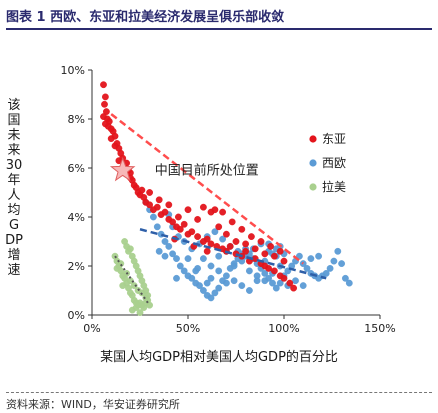 Image resolution: width=438 pixels, height=413 pixels. What do you see at coordinates (145, 17) in the screenshot?
I see `figure-title: 图表 1 西欧、东亚和拉美经济发展呈俱乐部收敛` at bounding box center [145, 17].